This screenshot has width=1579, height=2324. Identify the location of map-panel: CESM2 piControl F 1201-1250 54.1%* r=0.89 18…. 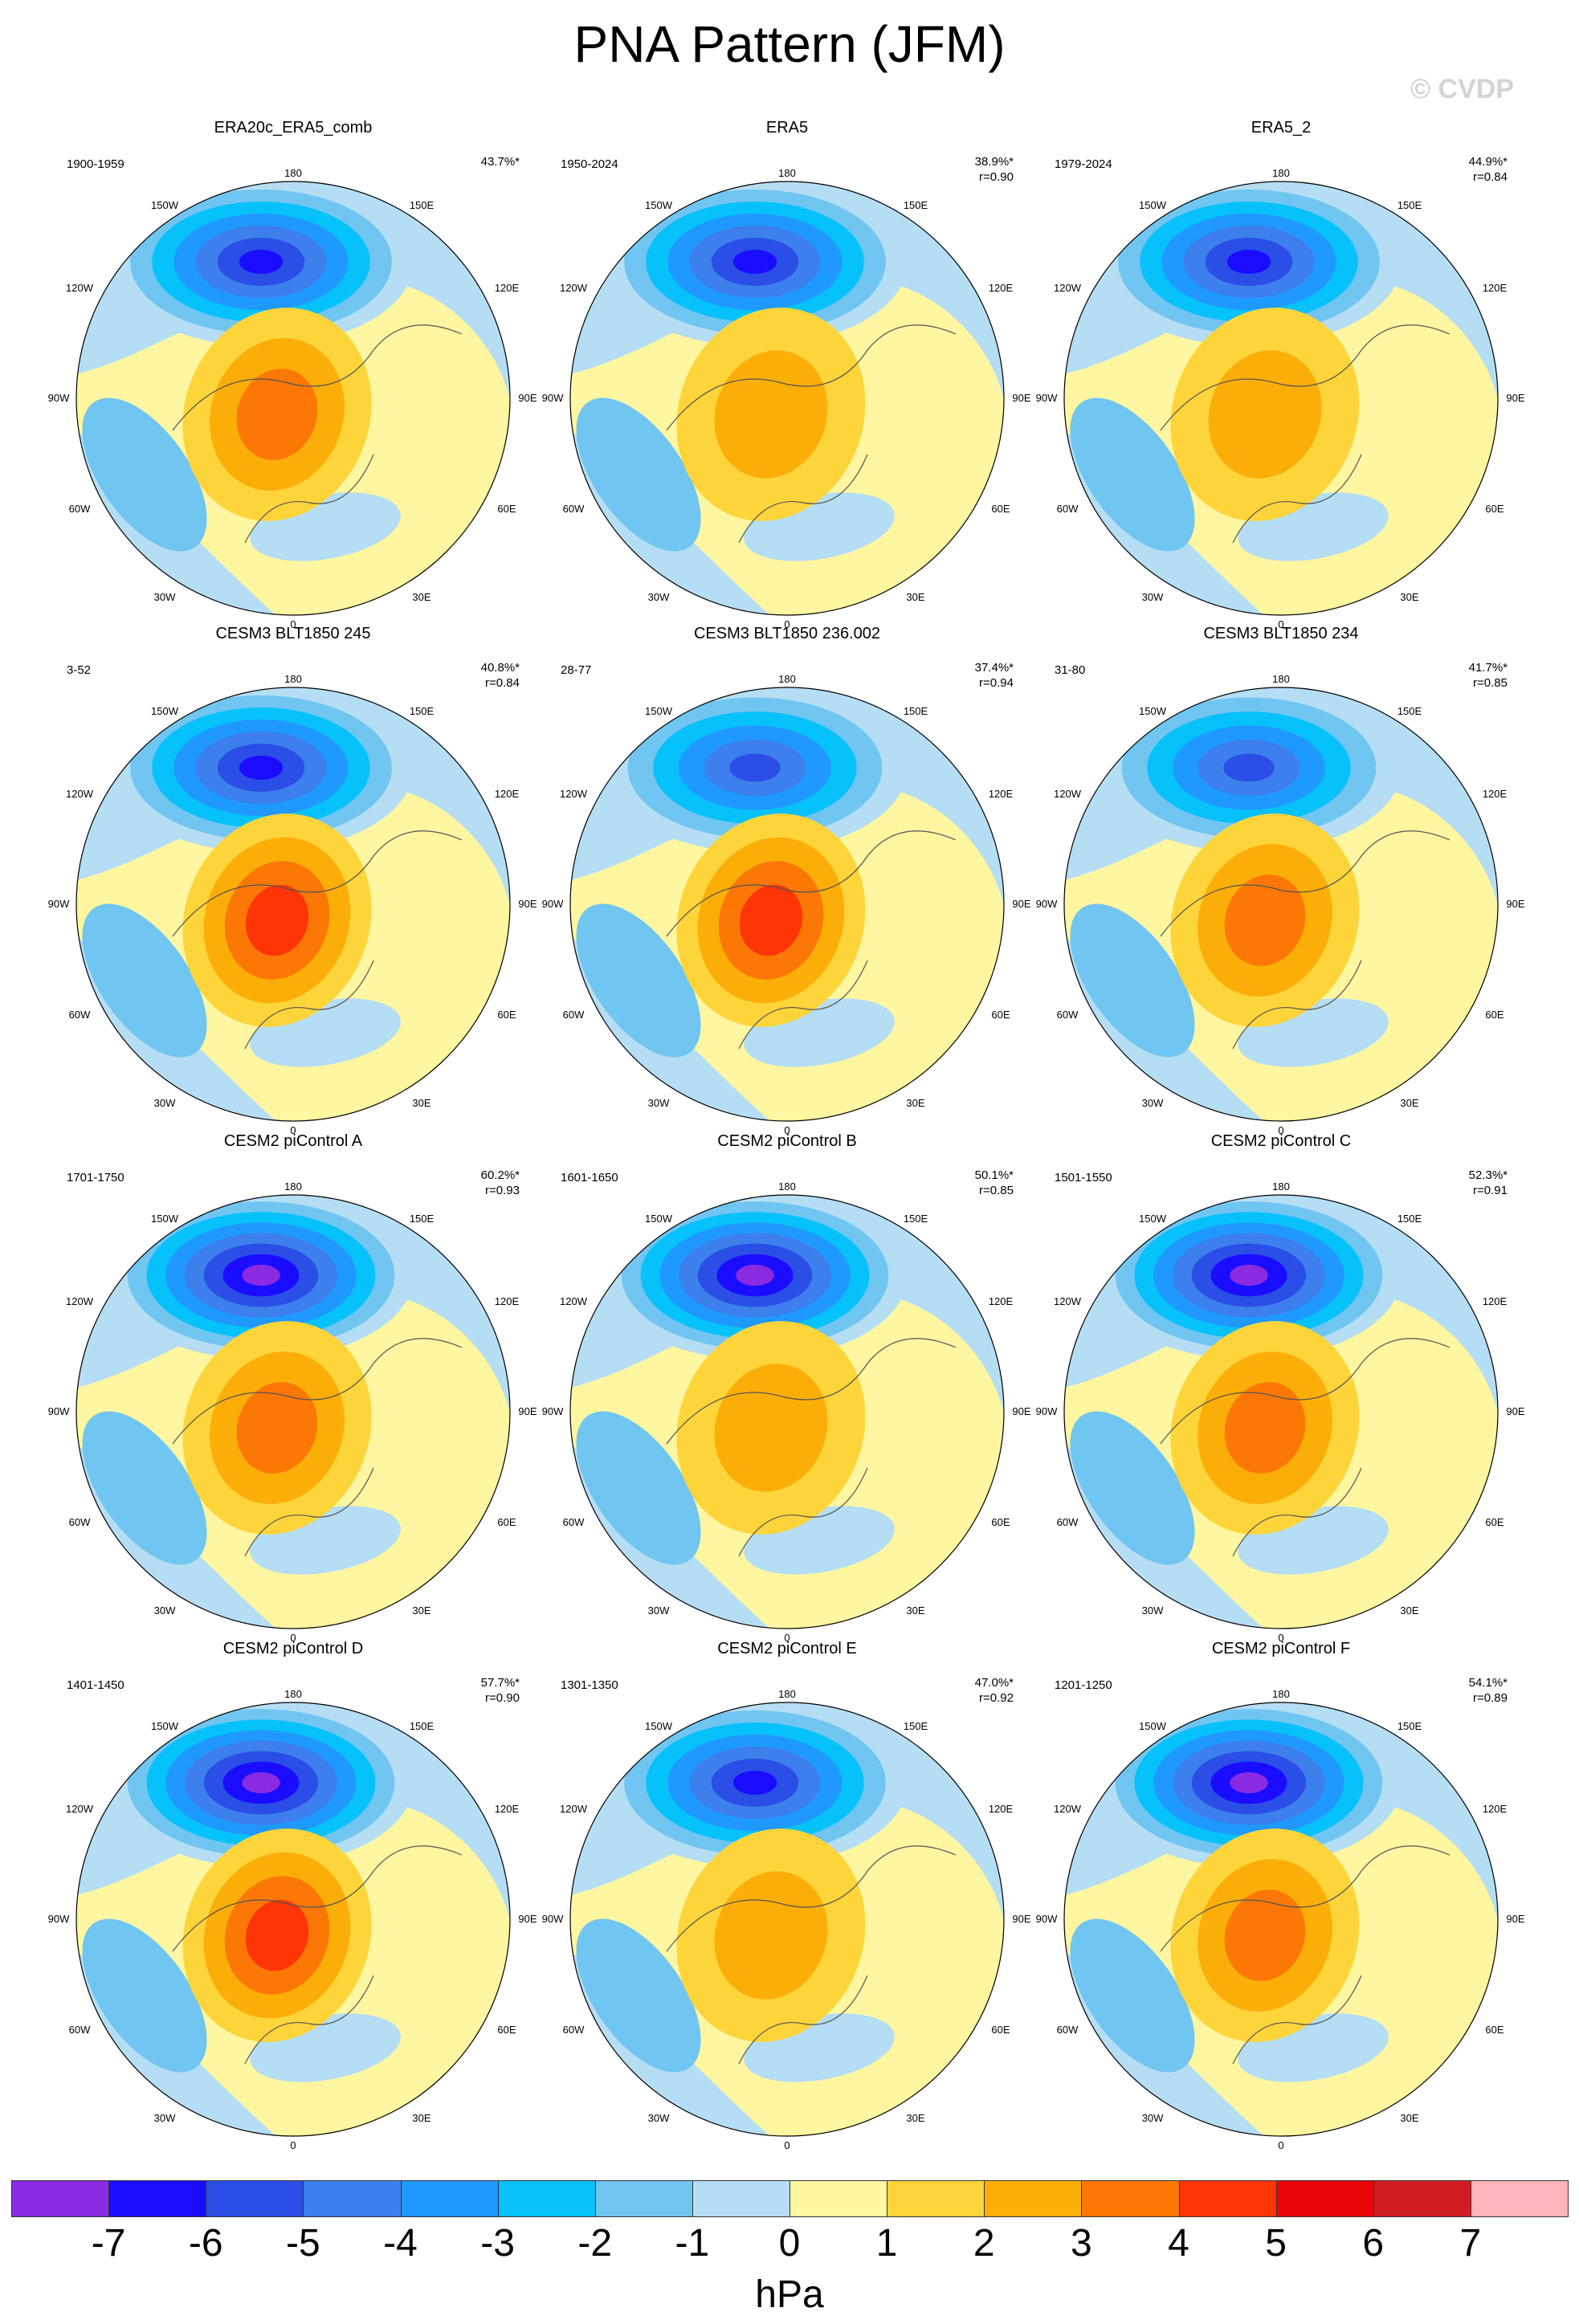
(1281, 1897).